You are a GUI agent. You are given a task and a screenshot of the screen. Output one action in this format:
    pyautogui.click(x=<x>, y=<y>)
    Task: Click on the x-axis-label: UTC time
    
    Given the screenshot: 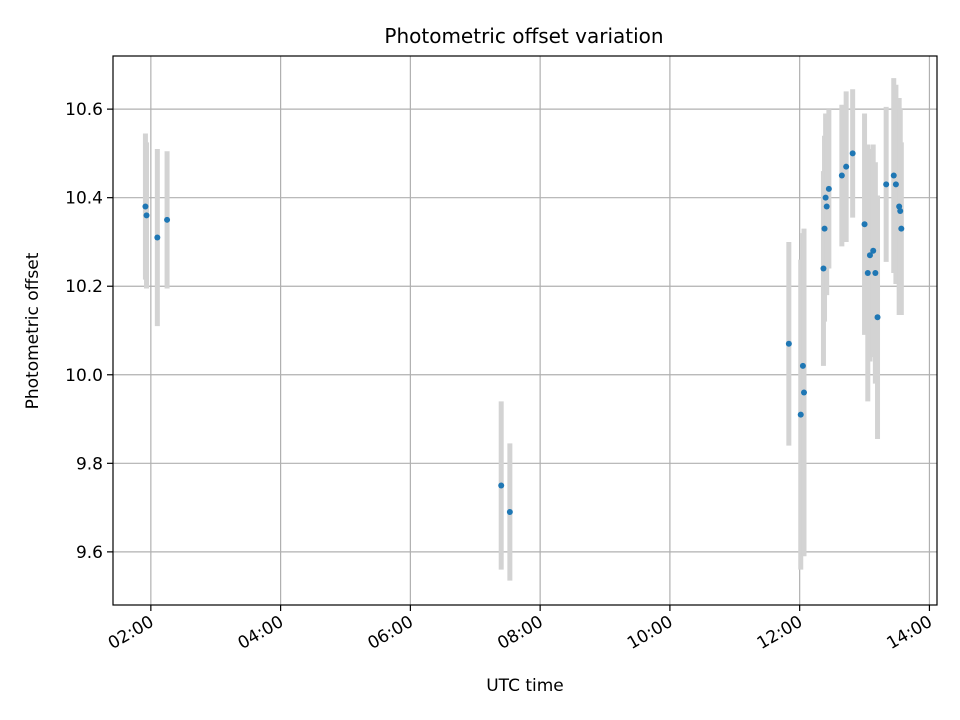 What is the action you would take?
    pyautogui.click(x=525, y=686)
    